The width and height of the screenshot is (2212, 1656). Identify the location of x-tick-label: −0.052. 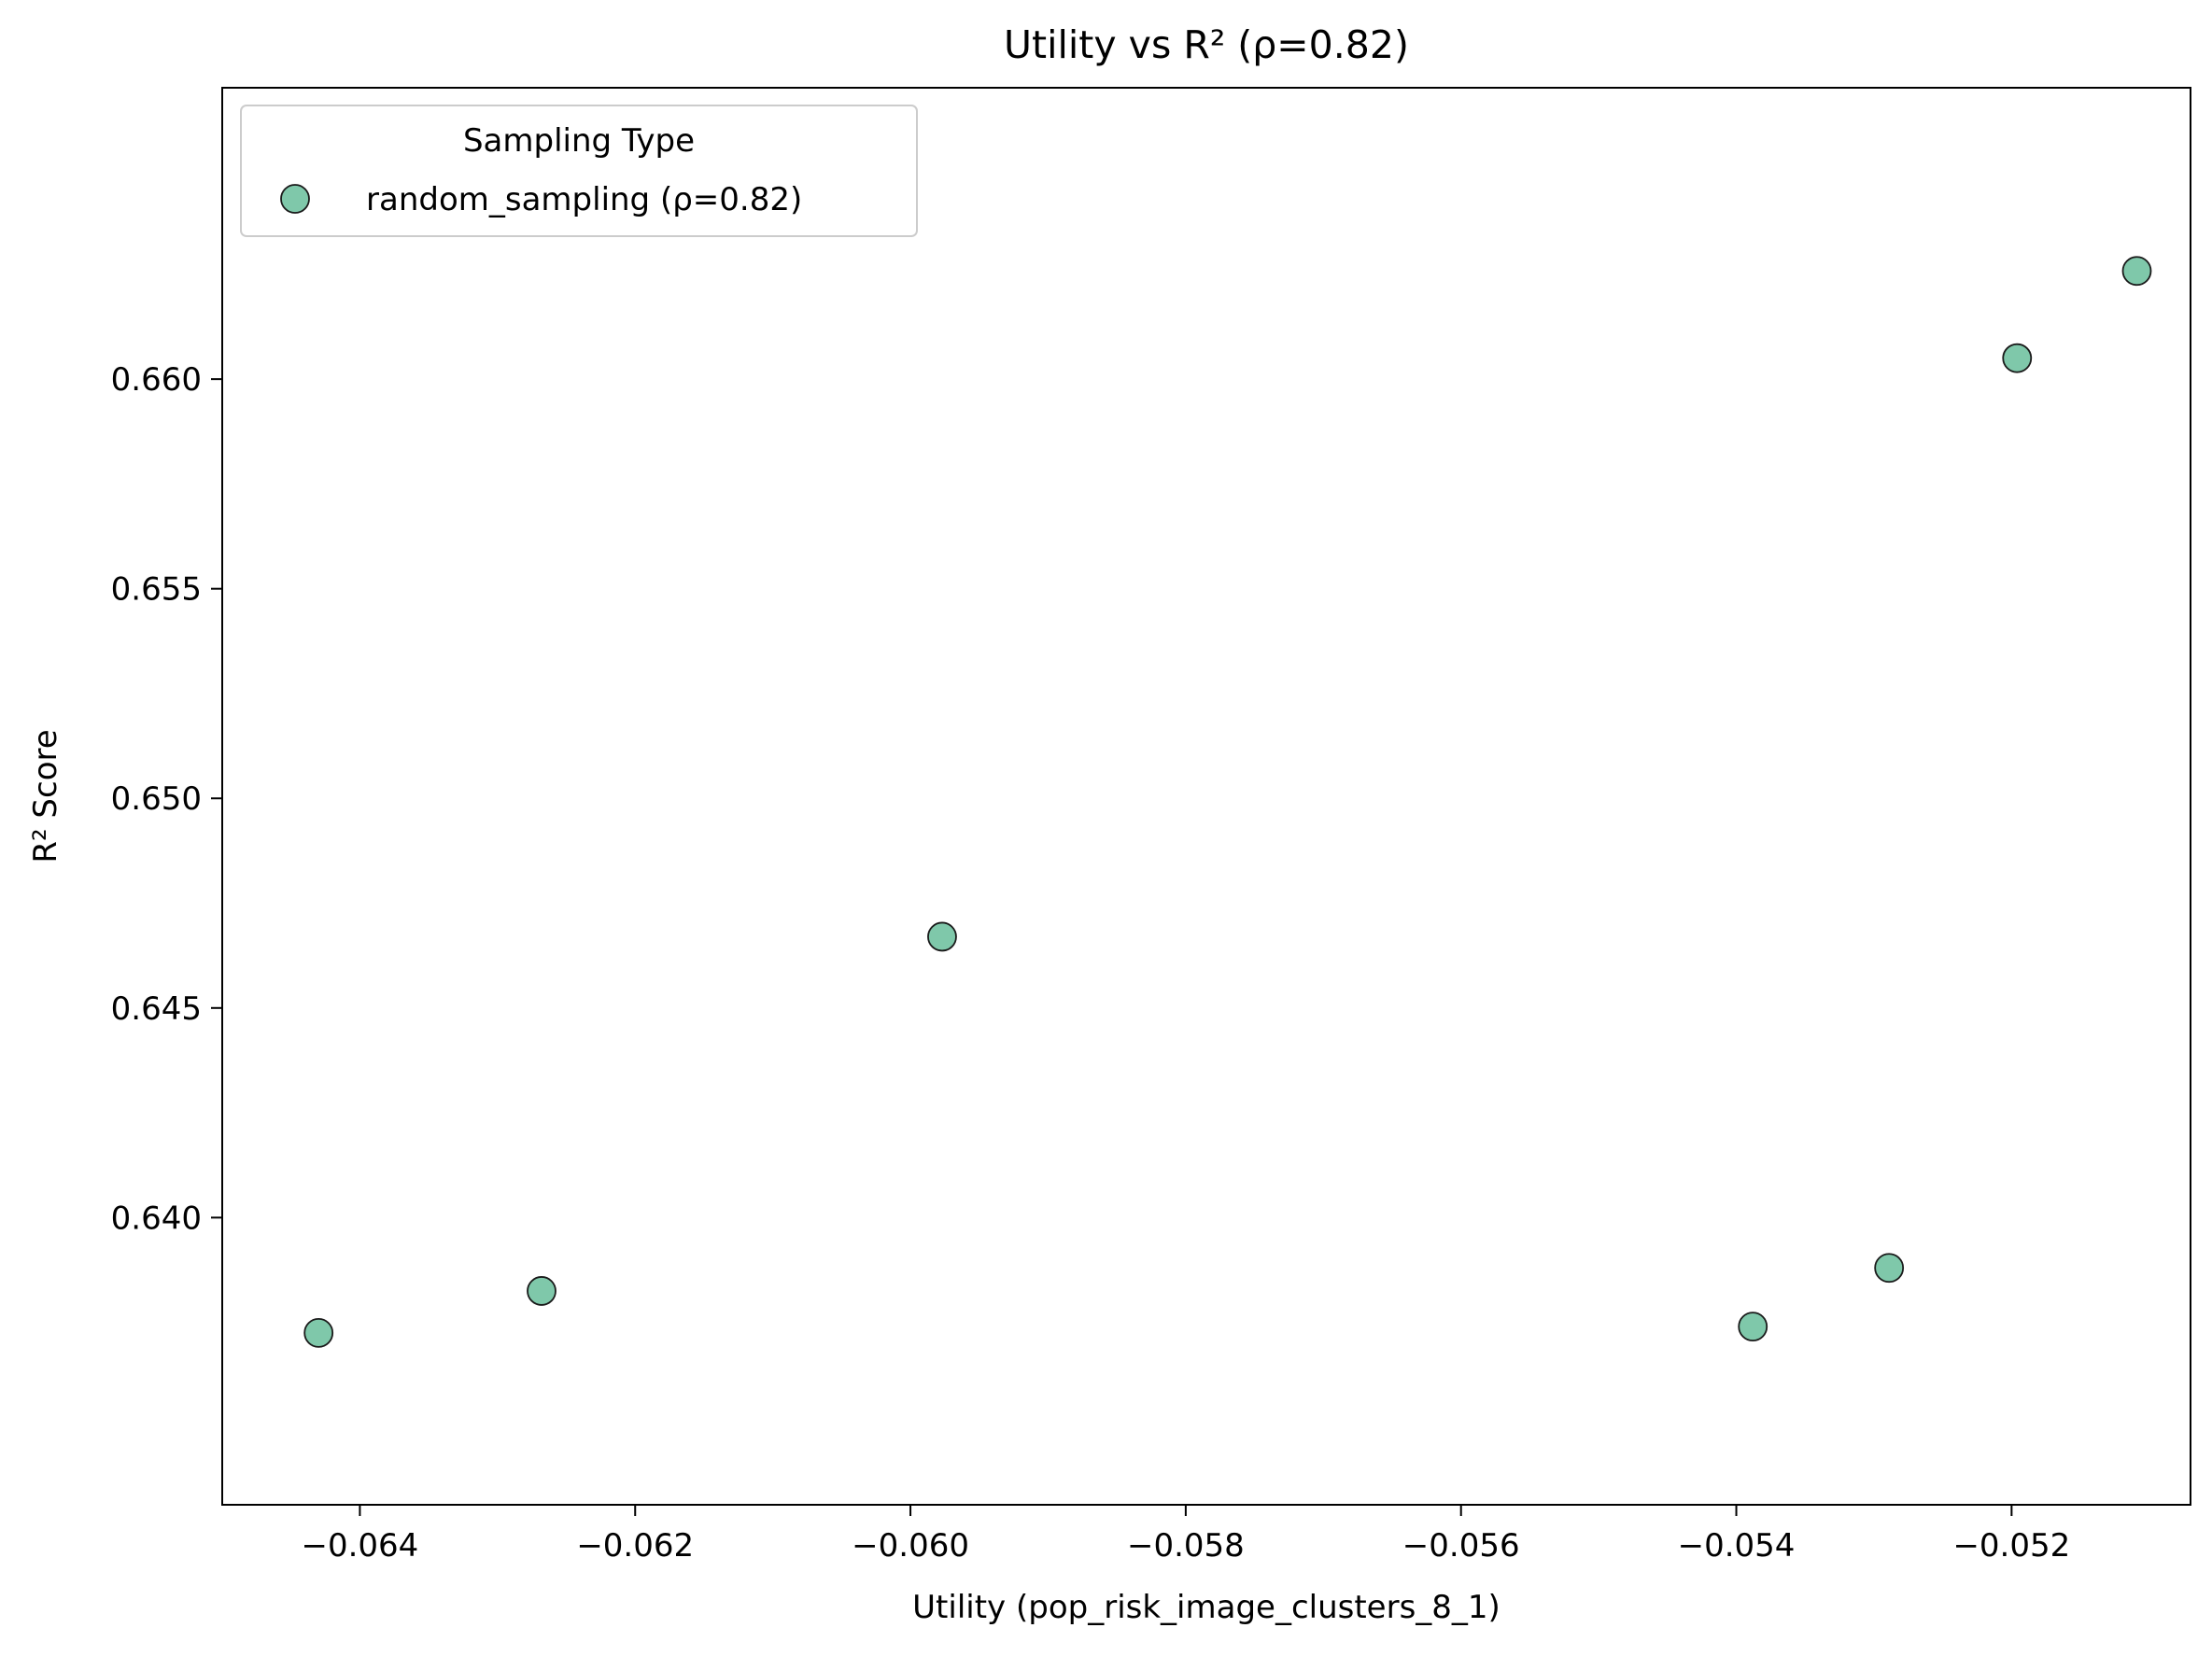
(2011, 1546).